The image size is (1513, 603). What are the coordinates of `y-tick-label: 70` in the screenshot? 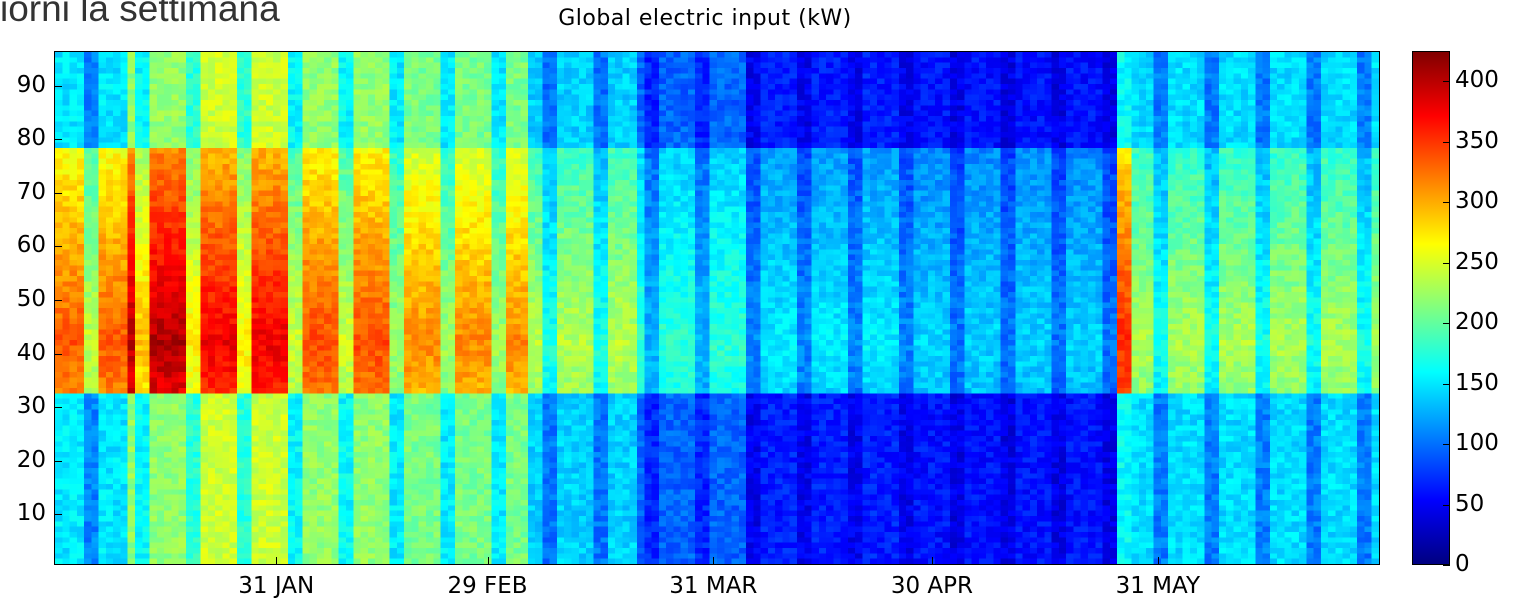 It's located at (31, 191).